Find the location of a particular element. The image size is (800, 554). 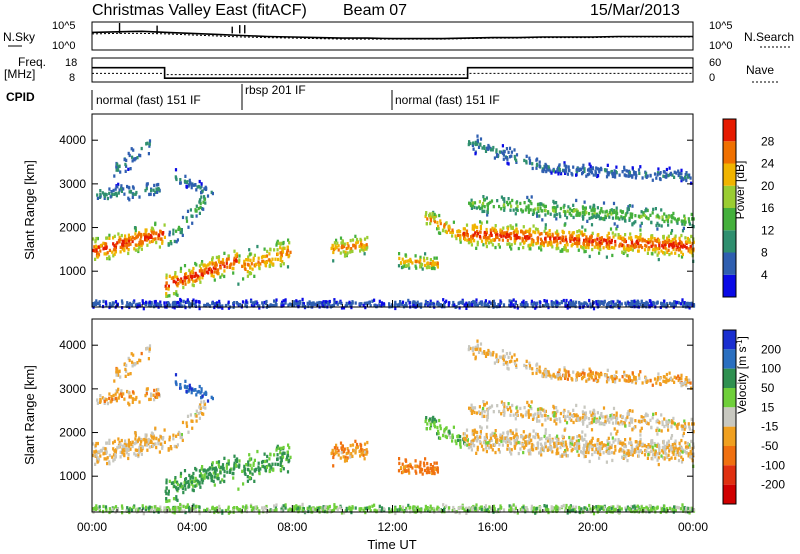

nave-tick-high: 60 is located at coordinates (715, 63).